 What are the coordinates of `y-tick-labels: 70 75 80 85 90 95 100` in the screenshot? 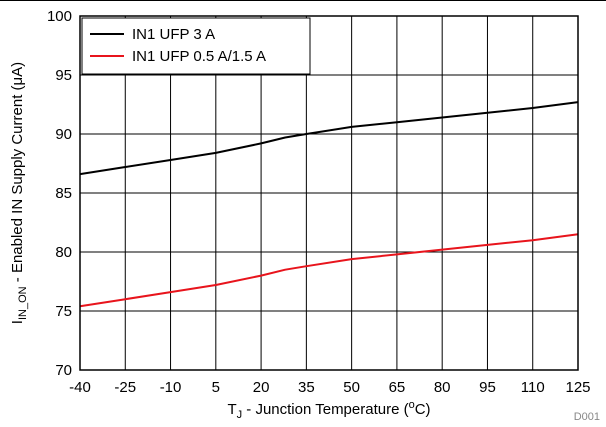 It's located at (59, 193).